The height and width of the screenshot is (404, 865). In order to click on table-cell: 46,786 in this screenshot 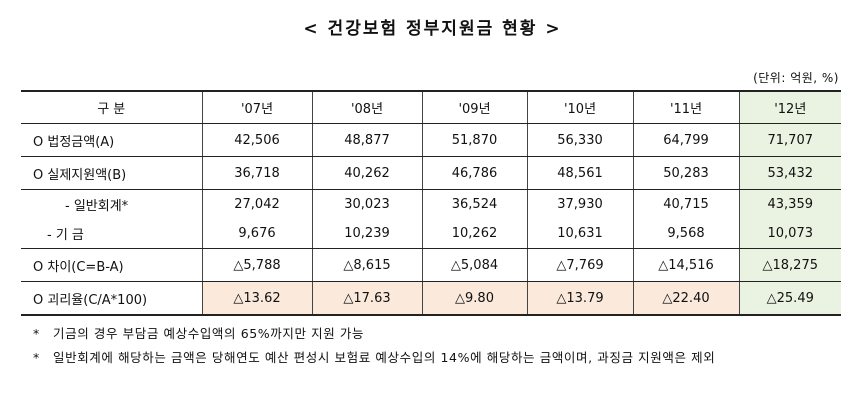, I will do `click(474, 173)`.